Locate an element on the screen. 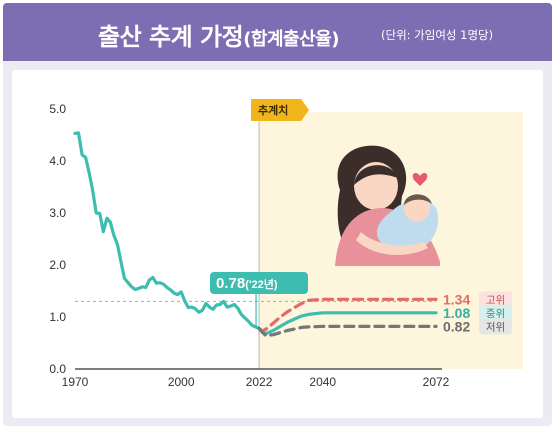 The height and width of the screenshot is (431, 557). projection-tag-label: 추계치 is located at coordinates (273, 110).